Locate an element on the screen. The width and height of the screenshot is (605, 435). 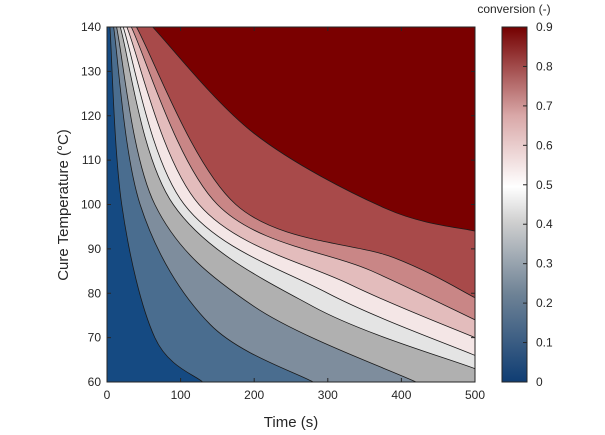
x-tick-label: 0 is located at coordinates (107, 395).